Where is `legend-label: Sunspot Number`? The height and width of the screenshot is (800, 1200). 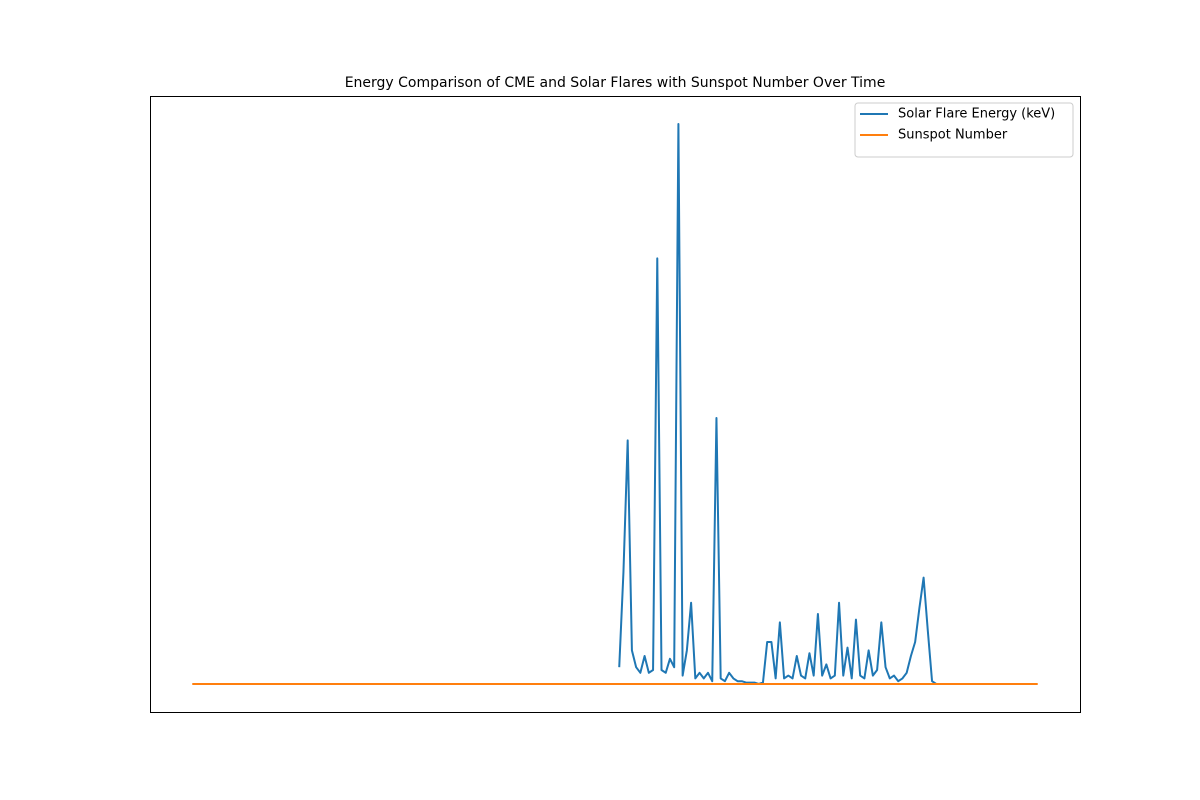
legend-label: Sunspot Number is located at coordinates (953, 135).